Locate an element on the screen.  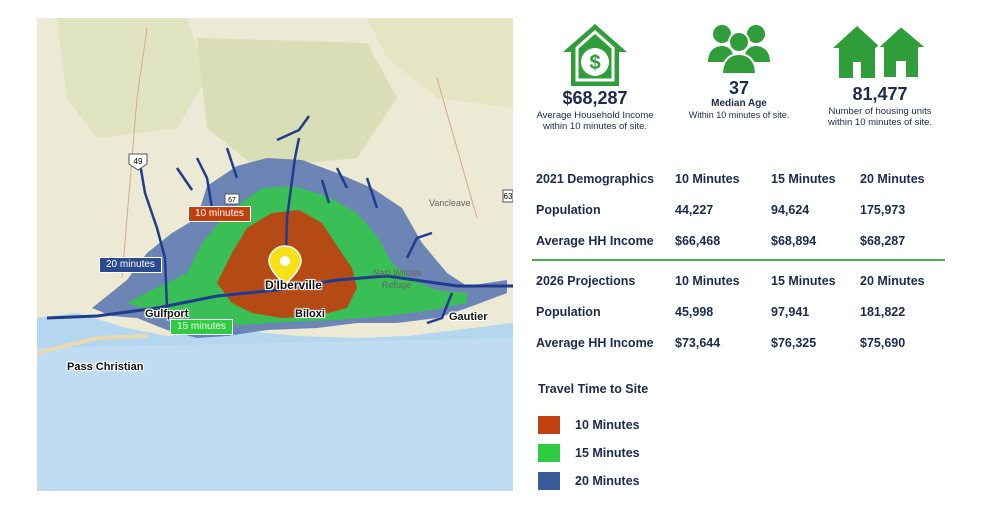
table-header-cell: 2021 Demographics is located at coordinates (595, 178).